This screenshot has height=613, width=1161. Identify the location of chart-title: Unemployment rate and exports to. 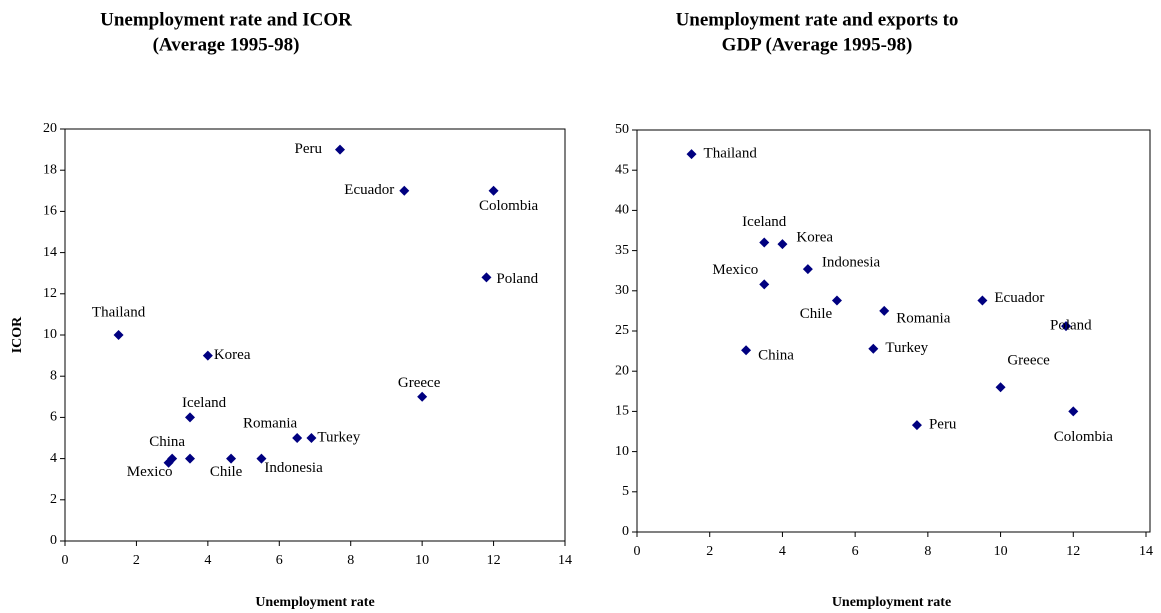
(817, 19).